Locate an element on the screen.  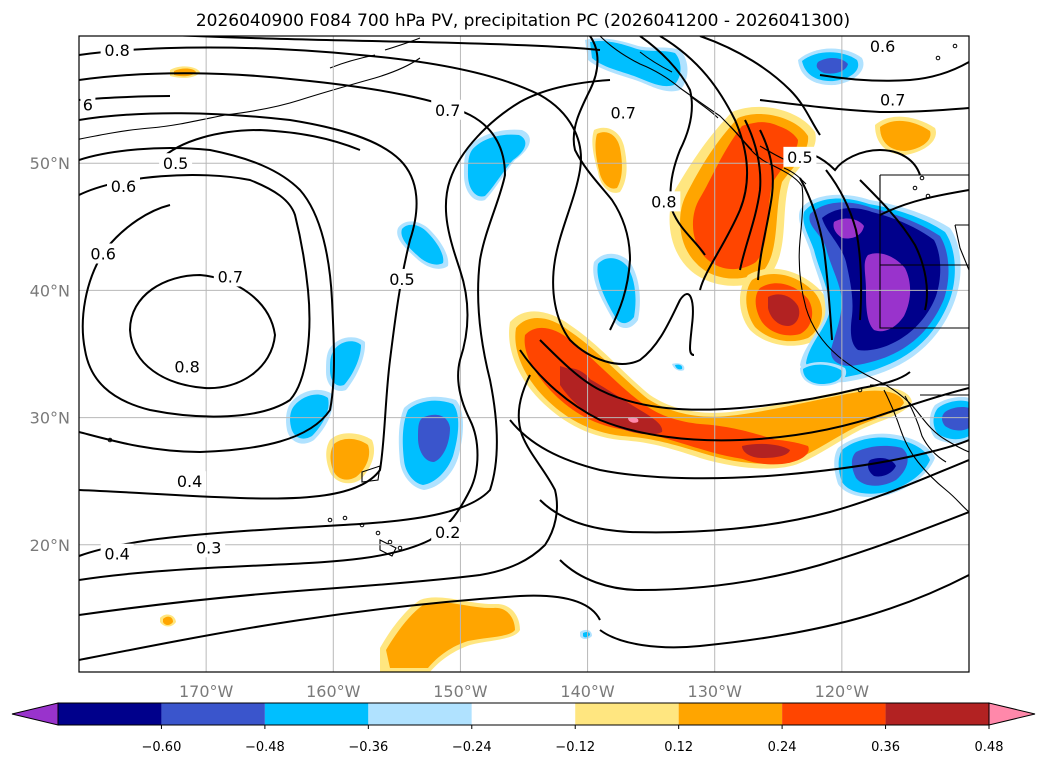
colorbar-outline is located at coordinates (523, 714).